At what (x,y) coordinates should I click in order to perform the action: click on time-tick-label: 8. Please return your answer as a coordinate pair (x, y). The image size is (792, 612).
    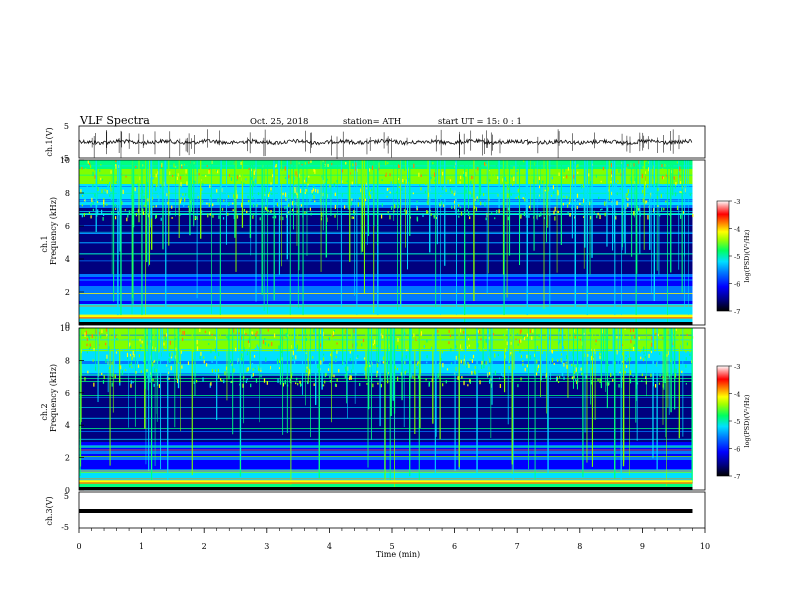
    Looking at the image, I should click on (579, 546).